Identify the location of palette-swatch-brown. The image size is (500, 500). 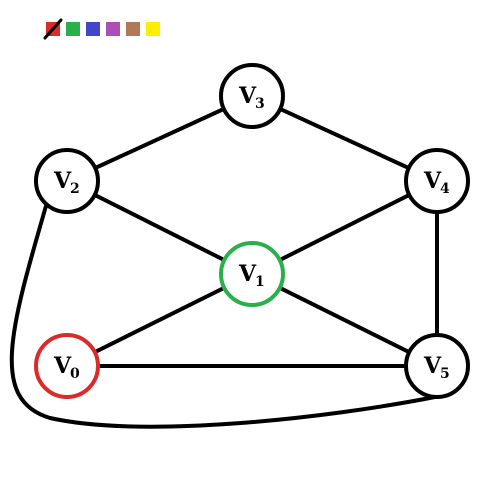
(133, 29).